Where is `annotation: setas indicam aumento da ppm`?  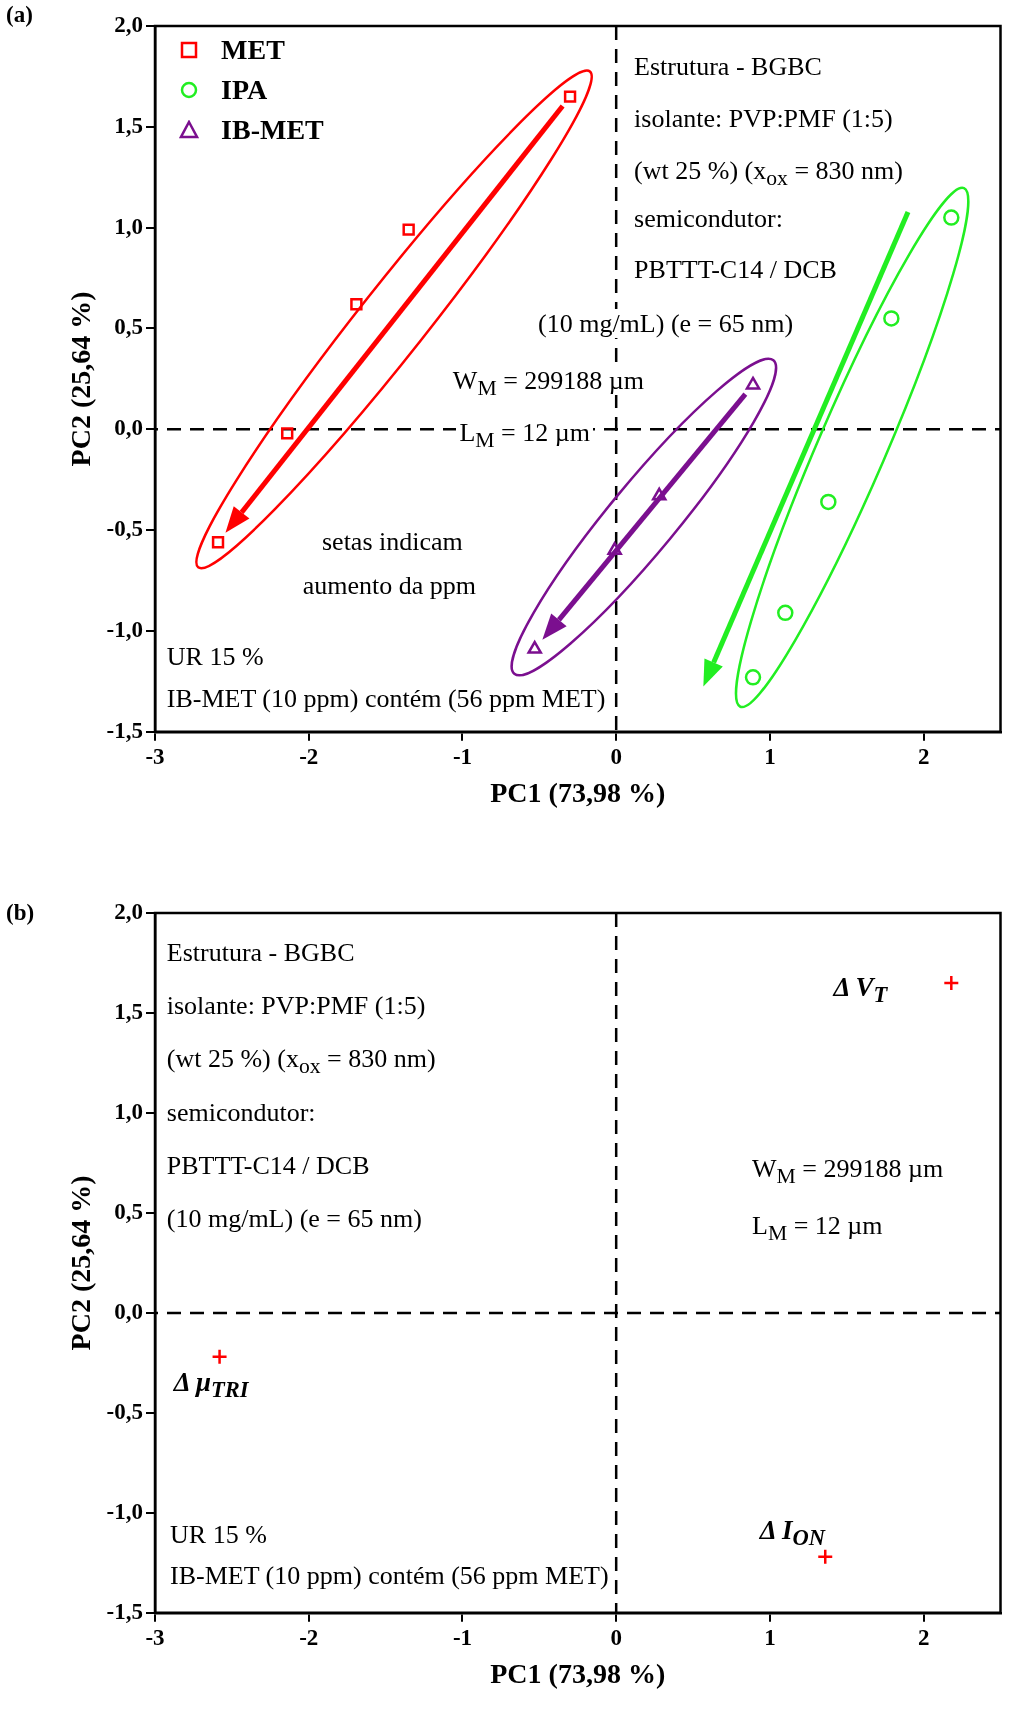 annotation: setas indicam aumento da ppm is located at coordinates (391, 564).